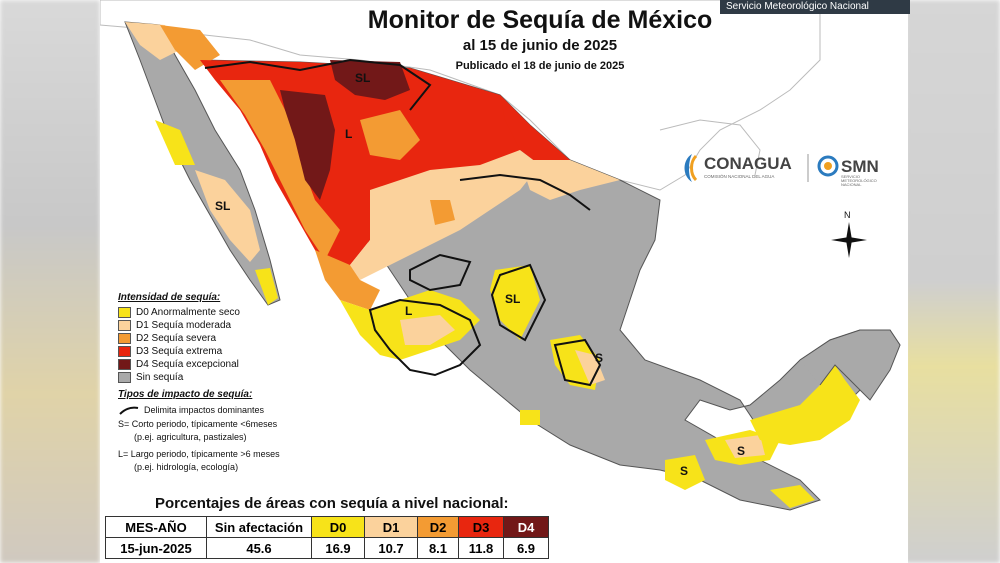 This screenshot has width=1000, height=563. Describe the element at coordinates (805, 405) in the screenshot. I see `yucatan-d0` at that location.